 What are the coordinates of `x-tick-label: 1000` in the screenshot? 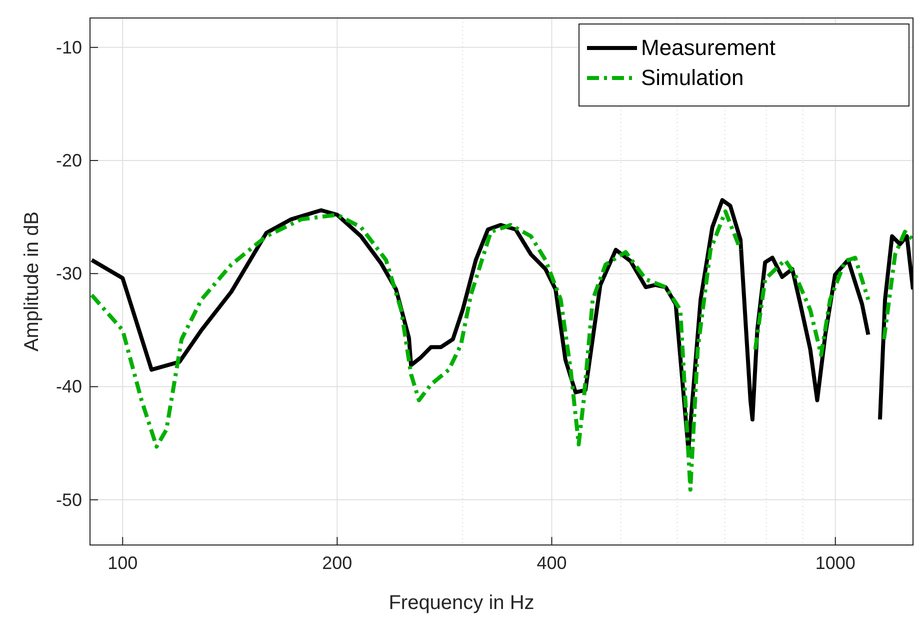 It's located at (835, 563).